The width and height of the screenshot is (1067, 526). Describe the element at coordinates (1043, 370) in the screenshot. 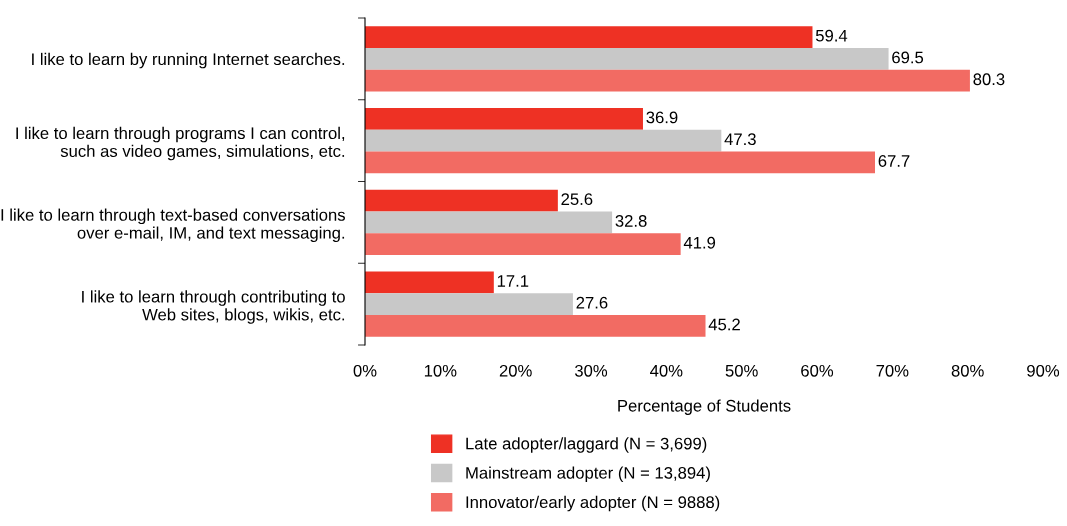

I see `x-tick-label: 90%` at that location.